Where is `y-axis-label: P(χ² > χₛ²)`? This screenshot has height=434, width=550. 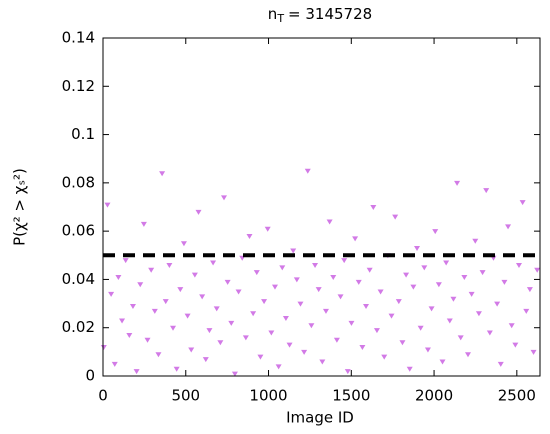 y-axis-label: P(χ² > χₛ²) is located at coordinates (20, 207).